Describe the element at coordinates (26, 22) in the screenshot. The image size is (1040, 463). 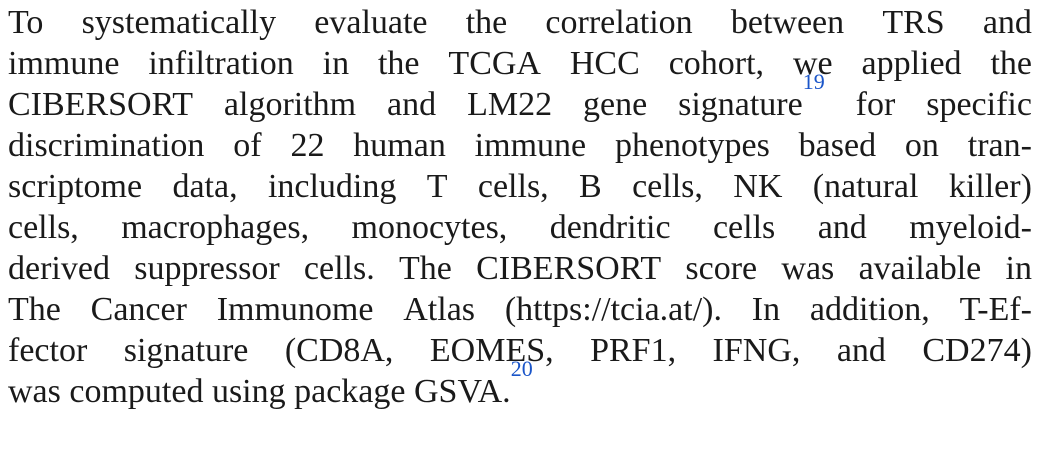
I see `word: To` at that location.